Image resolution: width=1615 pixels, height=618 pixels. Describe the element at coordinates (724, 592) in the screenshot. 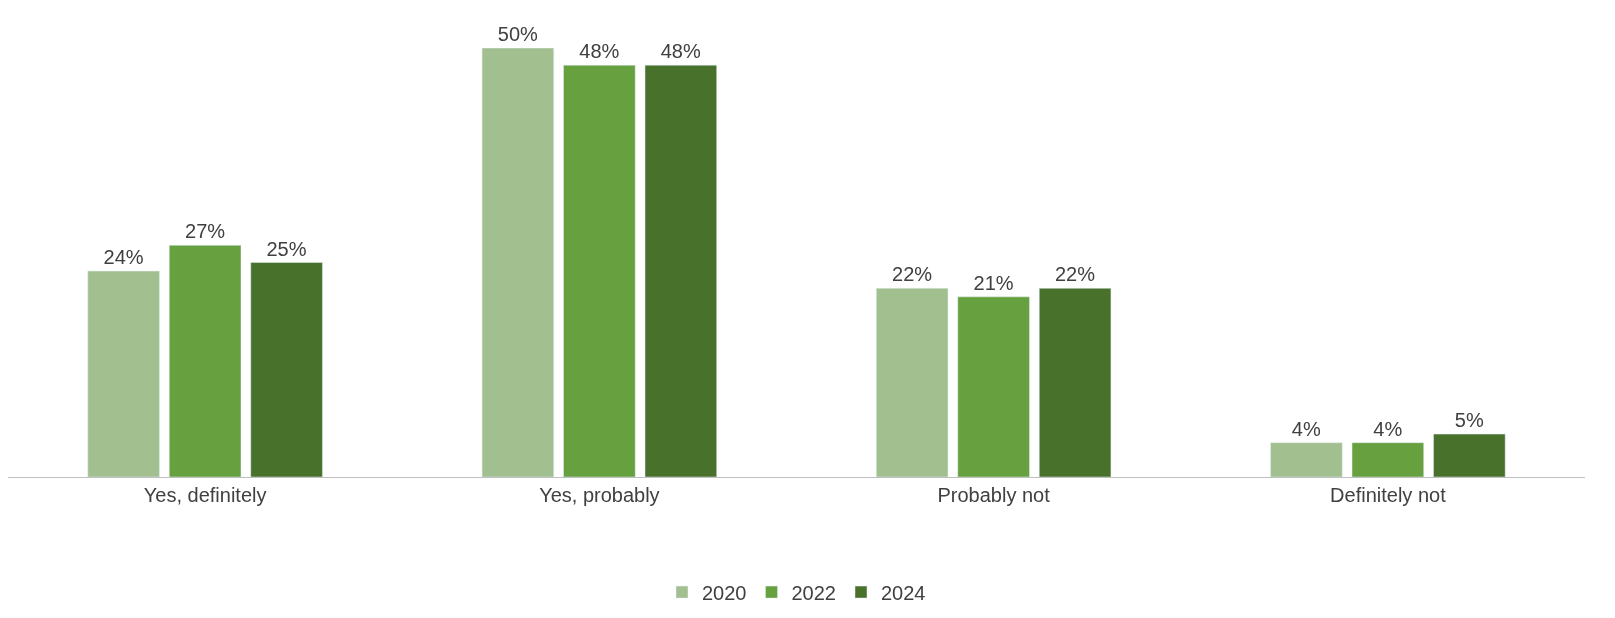

I see `legend-label: 2020` at that location.